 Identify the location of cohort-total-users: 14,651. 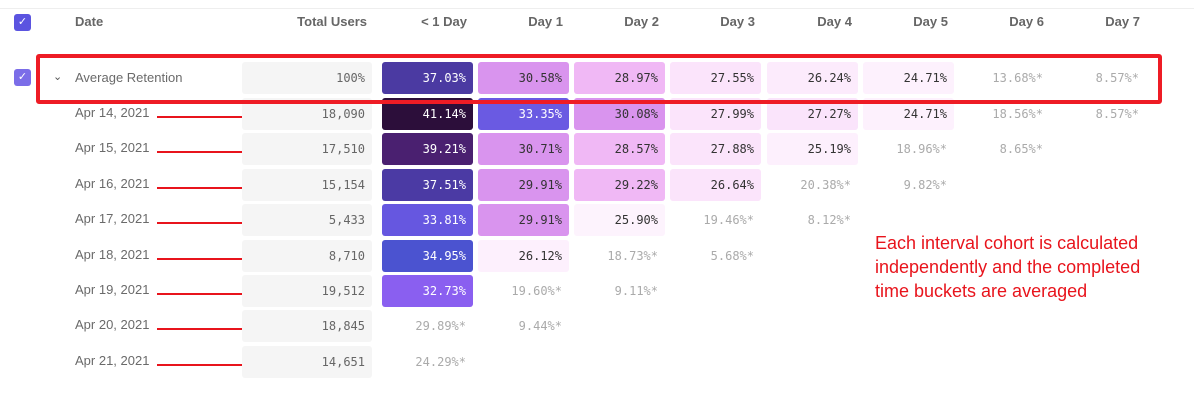
(307, 361).